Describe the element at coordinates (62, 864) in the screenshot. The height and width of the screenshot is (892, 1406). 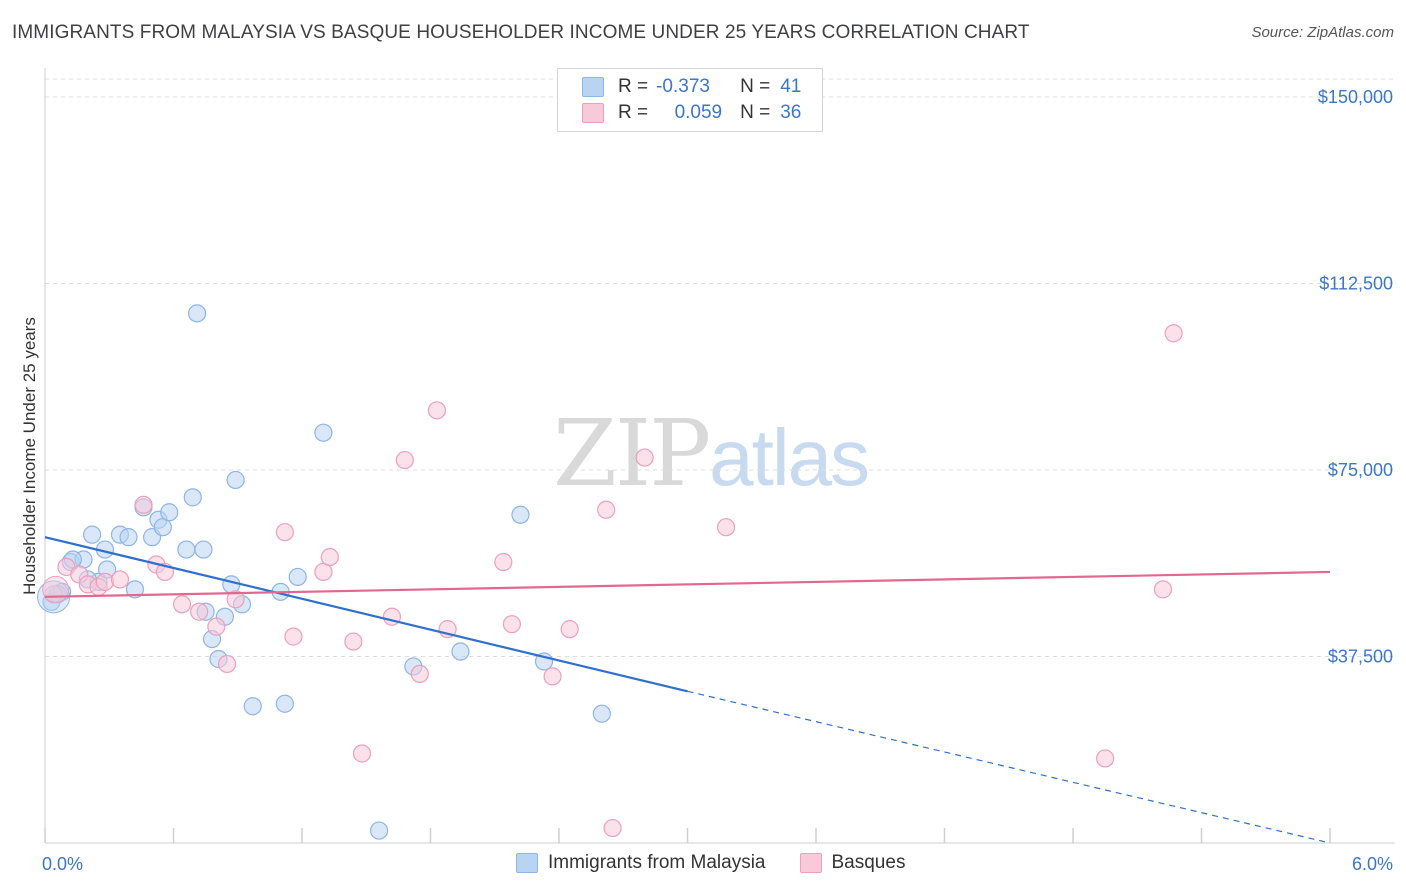
I see `x-tick-label: 0.0%` at that location.